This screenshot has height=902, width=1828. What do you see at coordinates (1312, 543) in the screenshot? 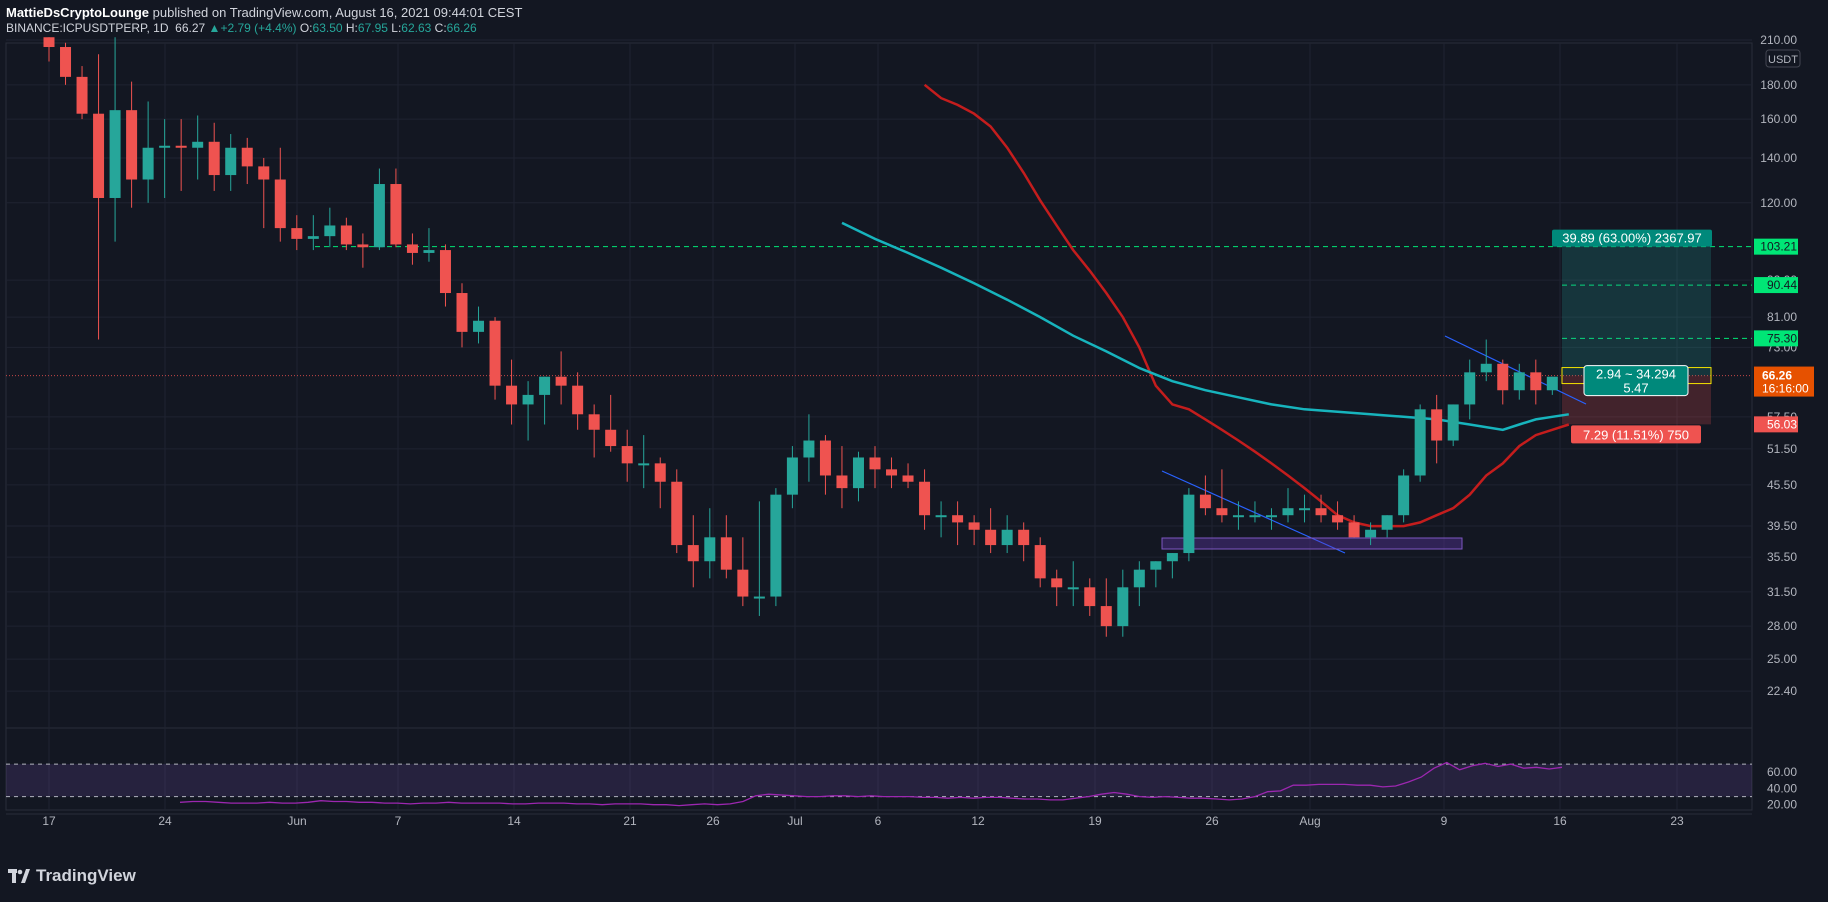
I see `accumulation-box` at bounding box center [1312, 543].